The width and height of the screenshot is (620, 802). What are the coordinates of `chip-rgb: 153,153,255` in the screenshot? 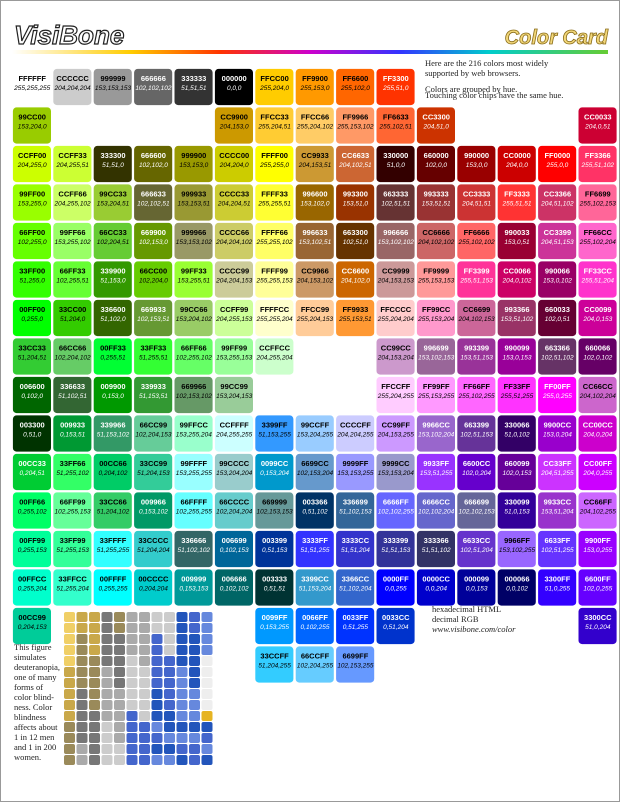 It's located at (355, 473).